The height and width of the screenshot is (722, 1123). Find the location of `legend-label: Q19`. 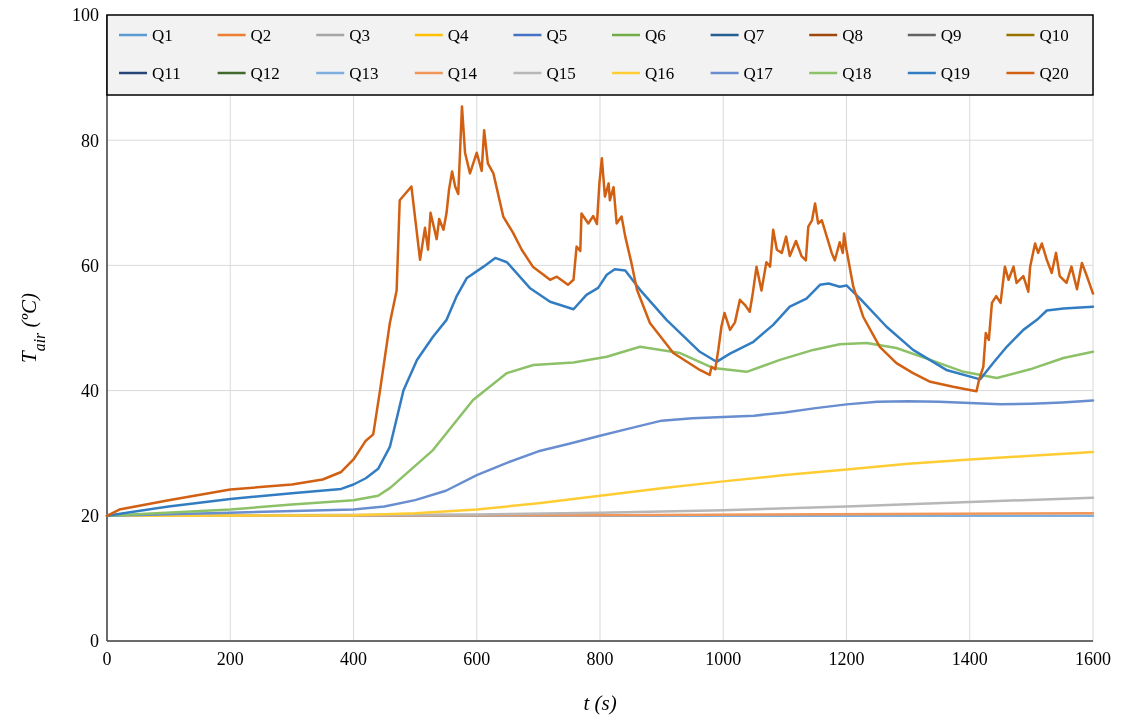

legend-label: Q19 is located at coordinates (955, 73).